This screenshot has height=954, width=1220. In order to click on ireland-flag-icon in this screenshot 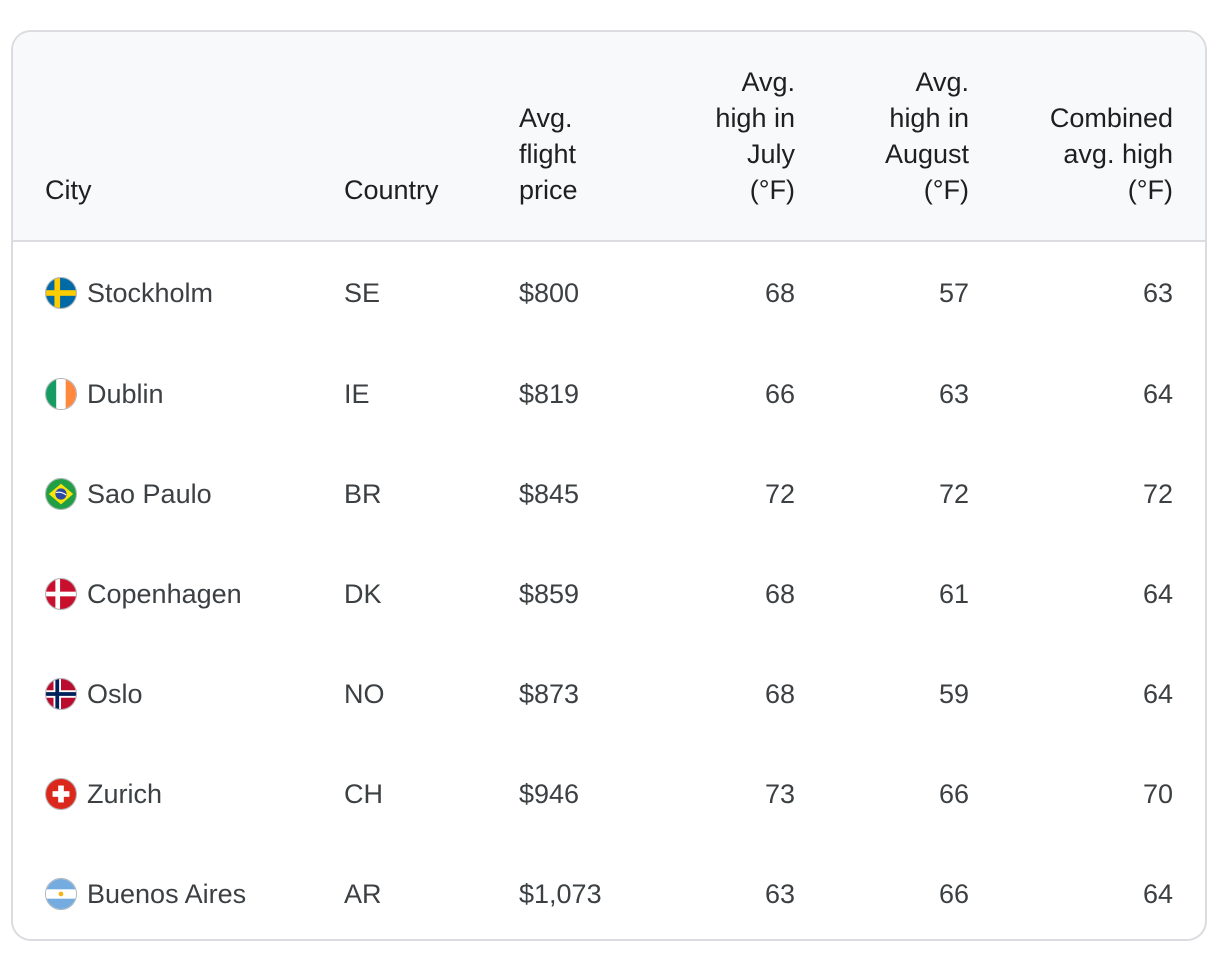, I will do `click(61, 394)`.